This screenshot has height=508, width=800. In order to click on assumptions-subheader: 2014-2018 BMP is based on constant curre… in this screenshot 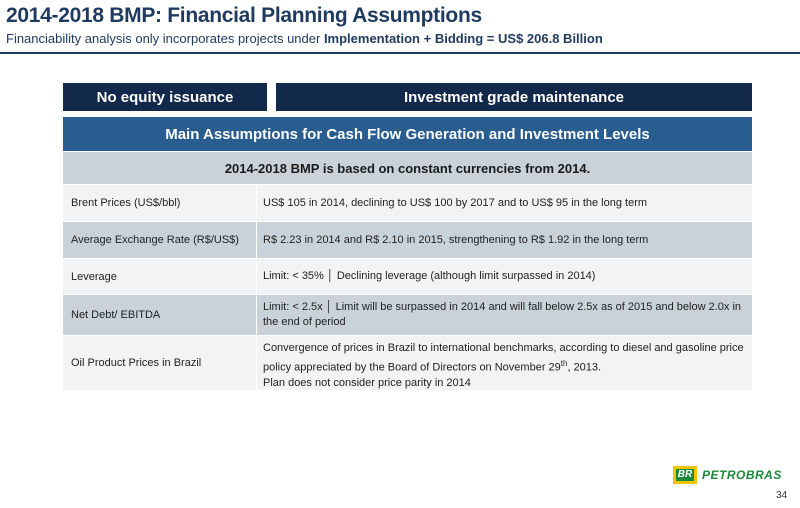, I will do `click(407, 168)`.